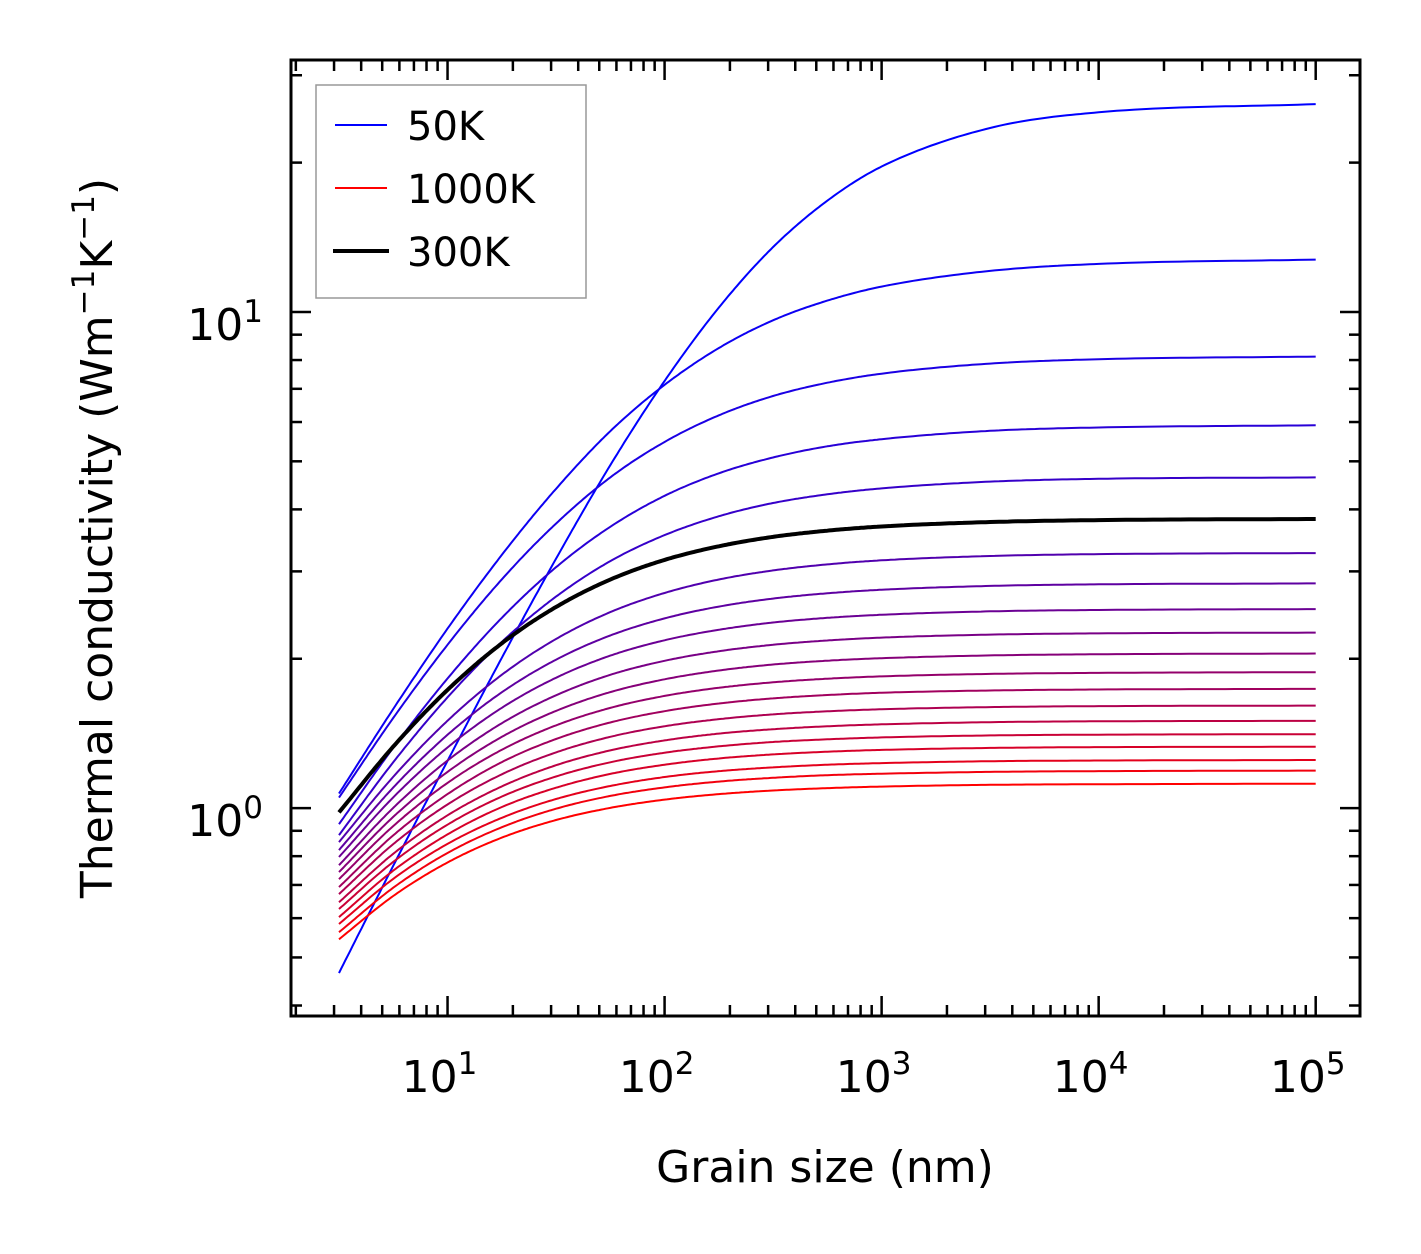  I want to click on legend-frame, so click(451, 191).